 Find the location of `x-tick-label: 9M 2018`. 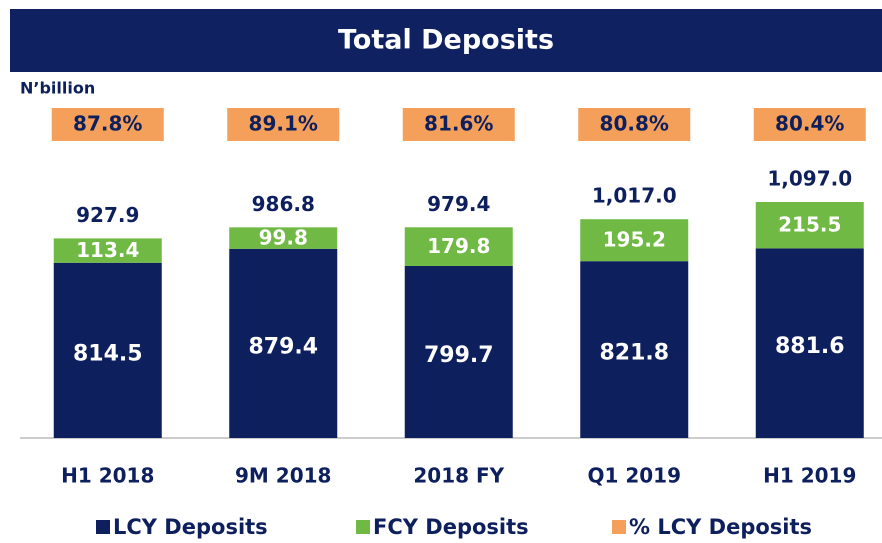

x-tick-label: 9M 2018 is located at coordinates (283, 476).